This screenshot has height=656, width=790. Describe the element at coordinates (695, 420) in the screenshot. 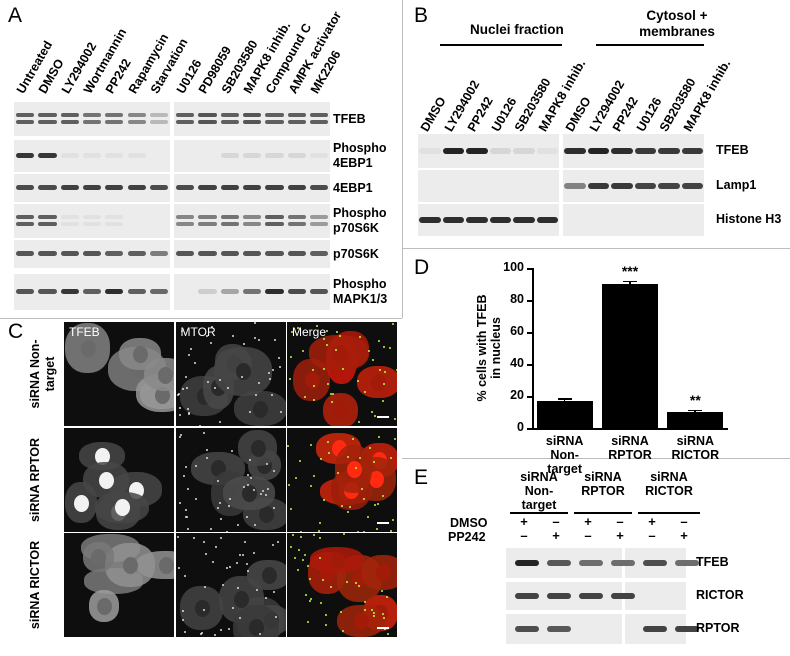

I see `bar` at that location.